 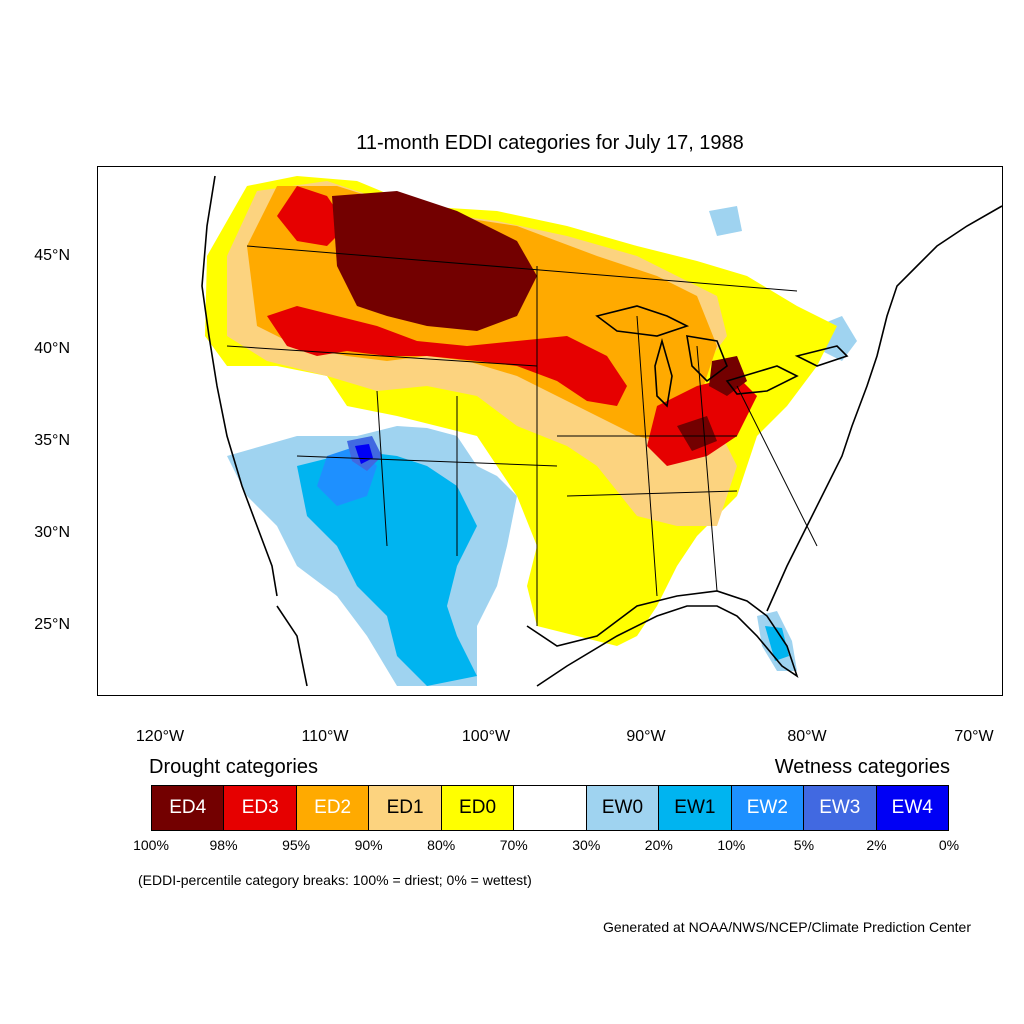 I want to click on legend-swatch-ed4: ED4, so click(x=188, y=808).